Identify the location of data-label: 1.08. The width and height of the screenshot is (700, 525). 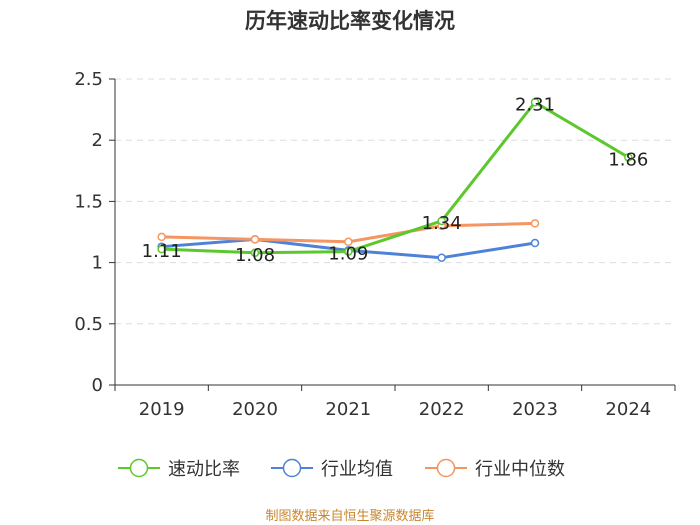
(255, 255).